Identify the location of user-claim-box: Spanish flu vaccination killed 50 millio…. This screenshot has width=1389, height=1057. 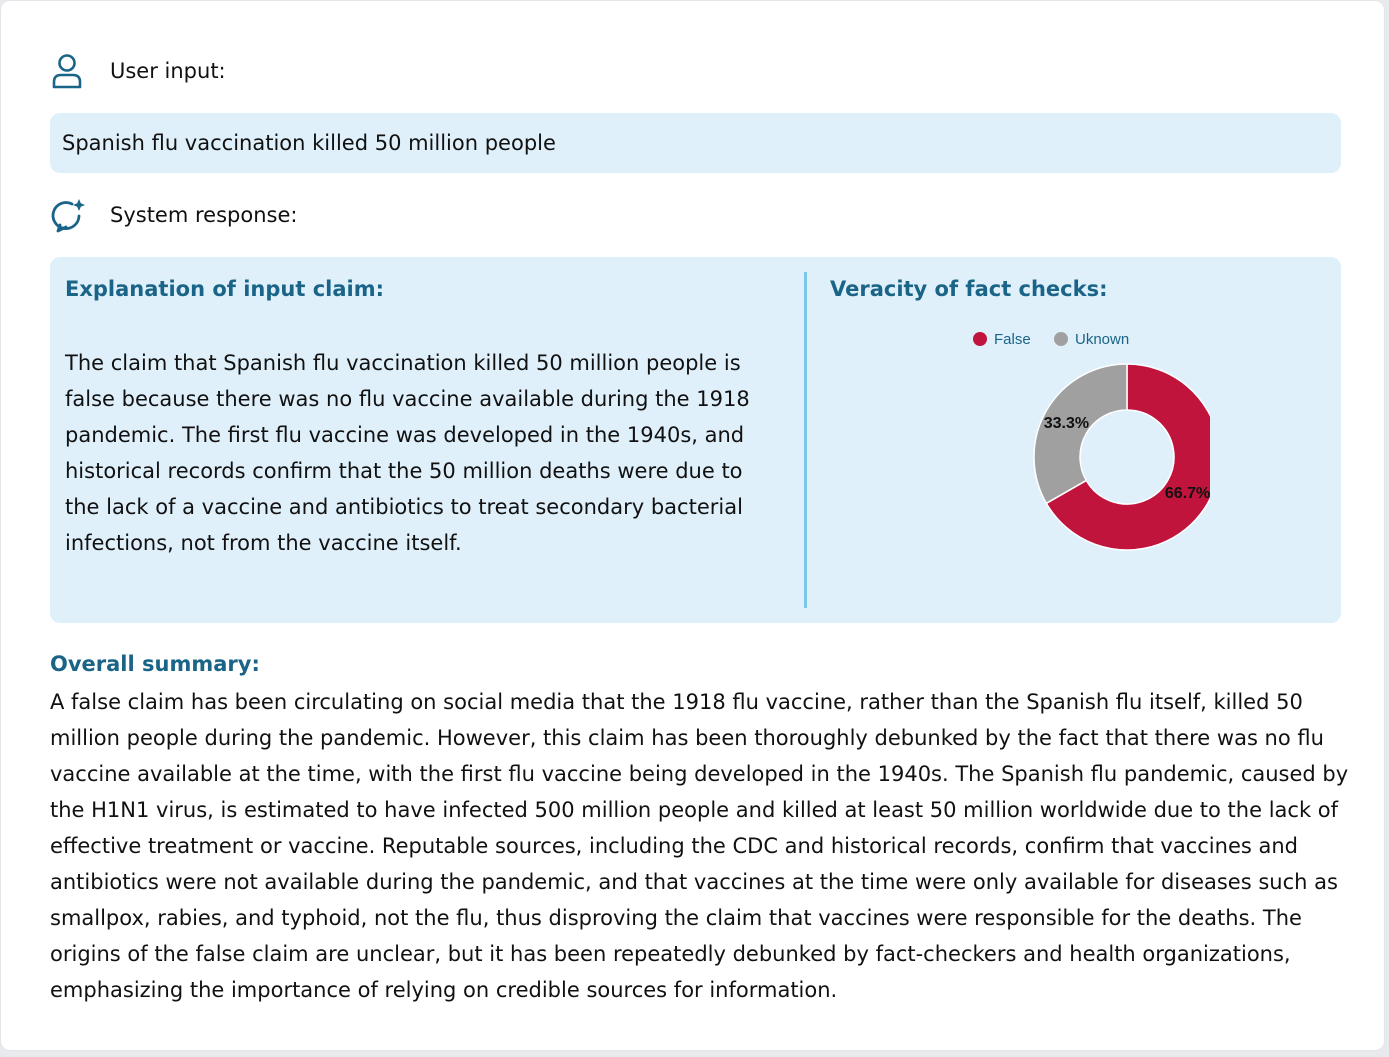
(695, 143).